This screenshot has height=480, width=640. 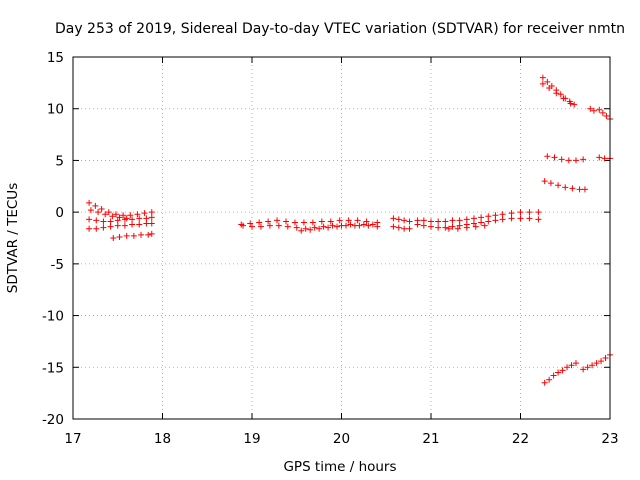 I want to click on series-sat-l, so click(x=478, y=223).